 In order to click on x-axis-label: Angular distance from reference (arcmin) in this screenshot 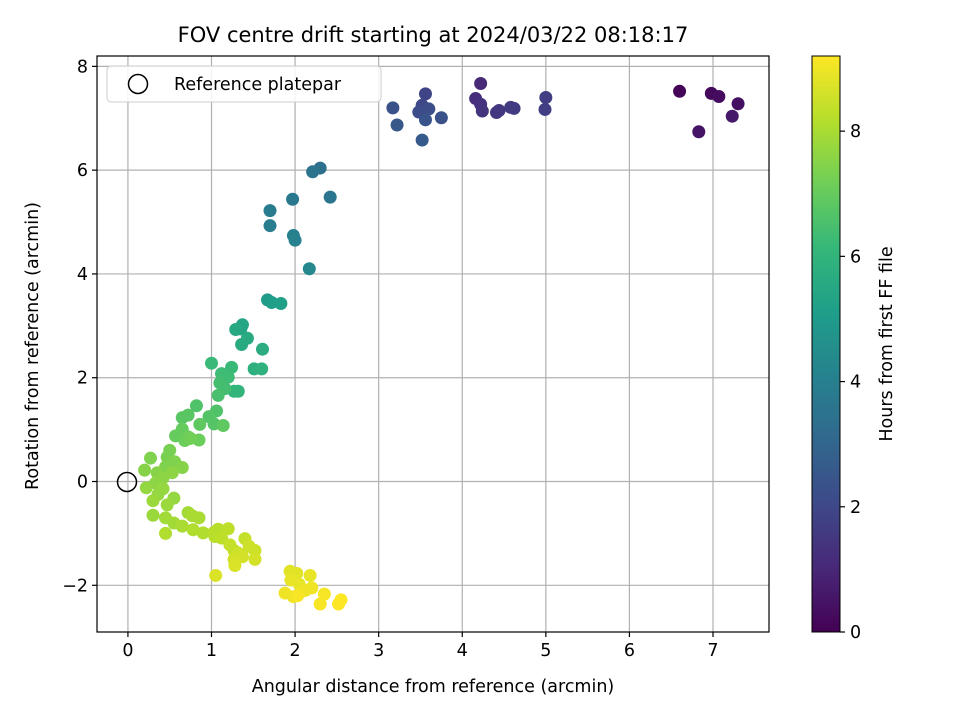, I will do `click(433, 687)`.